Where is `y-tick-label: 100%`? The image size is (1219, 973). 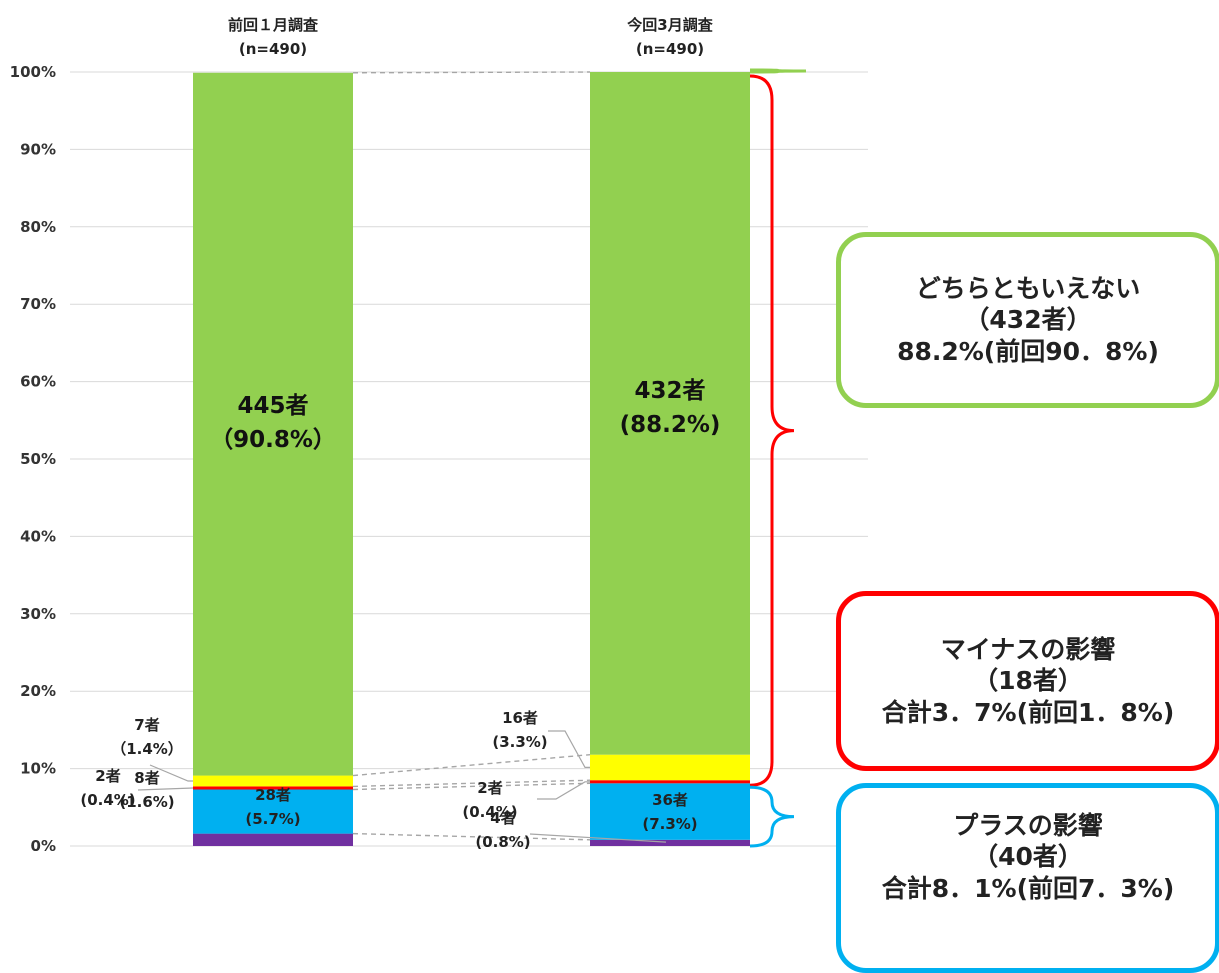 y-tick-label: 100% is located at coordinates (33, 72).